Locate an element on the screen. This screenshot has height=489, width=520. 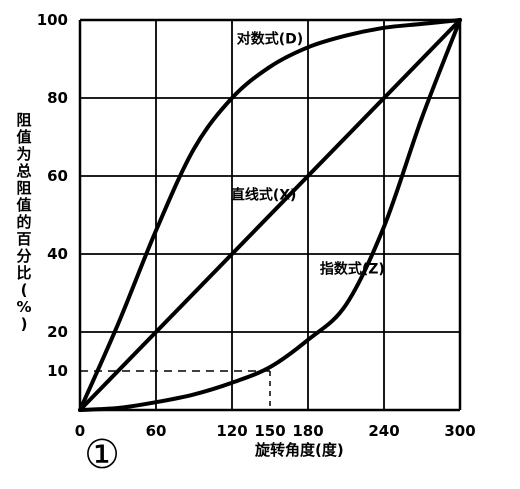
y-axis-label-char: 总 is located at coordinates (23, 171).